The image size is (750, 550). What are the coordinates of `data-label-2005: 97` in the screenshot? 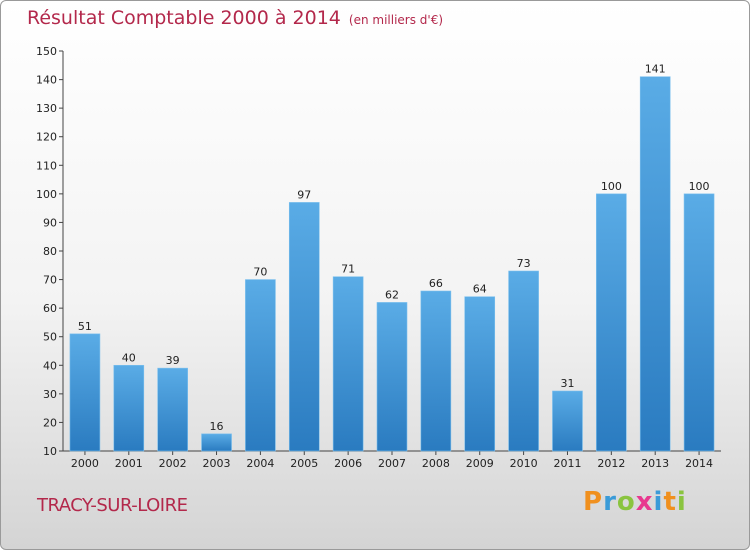 It's located at (304, 194).